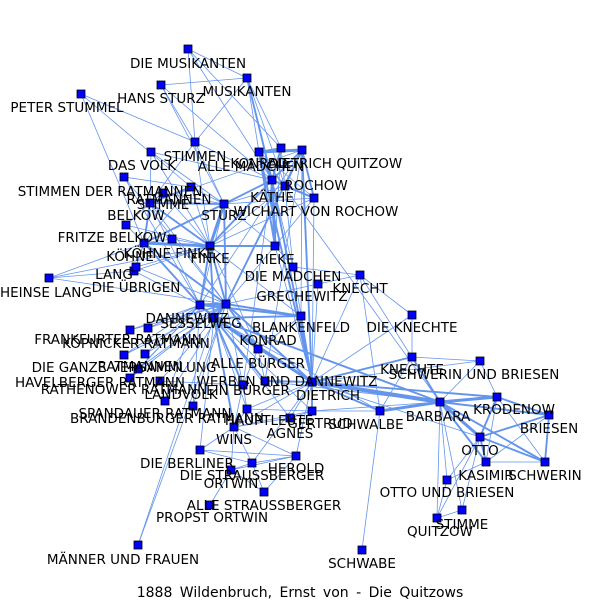  I want to click on node-label-schwalbe: SCHWALBE, so click(365, 425).